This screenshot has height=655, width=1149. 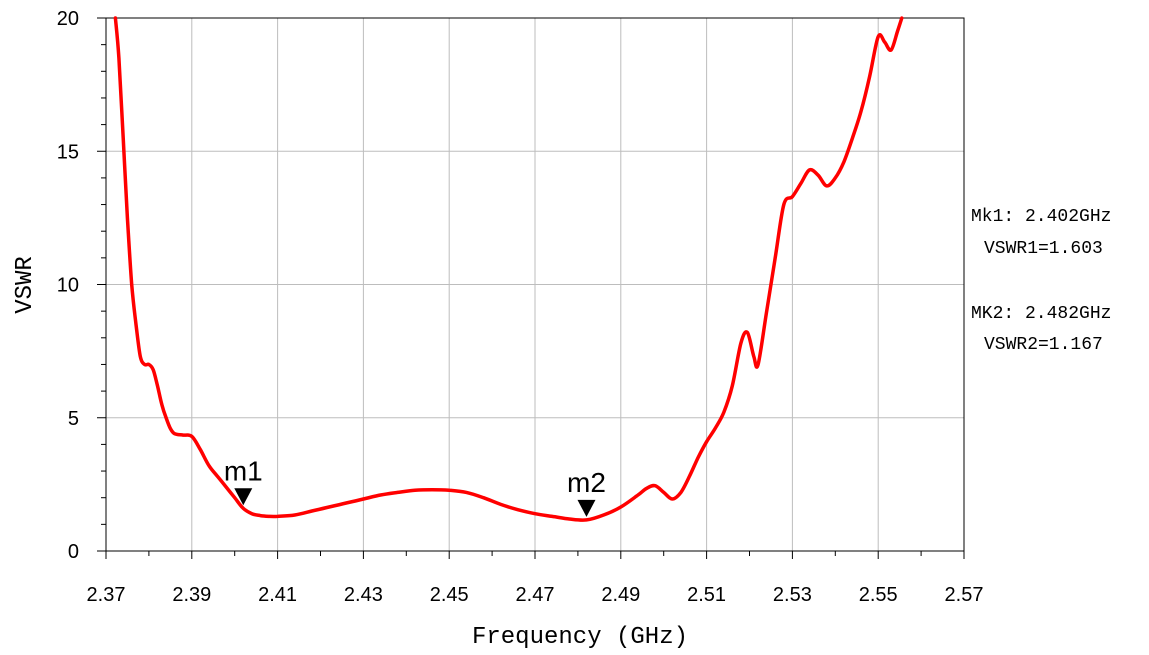 I want to click on x-tick-label: 2.53, so click(x=792, y=595).